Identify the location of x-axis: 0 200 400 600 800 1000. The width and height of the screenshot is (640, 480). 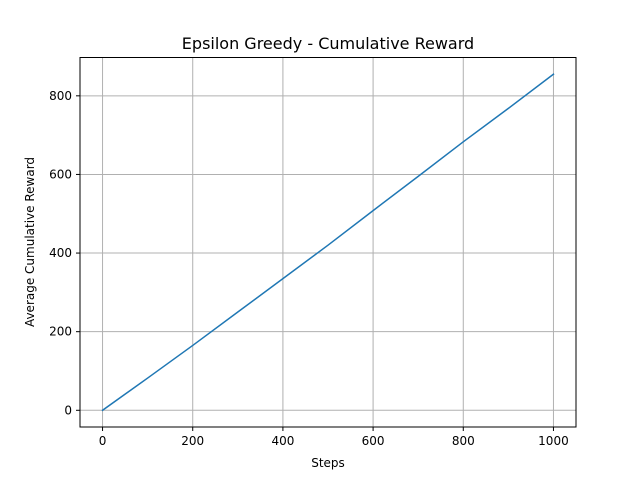
(334, 437).